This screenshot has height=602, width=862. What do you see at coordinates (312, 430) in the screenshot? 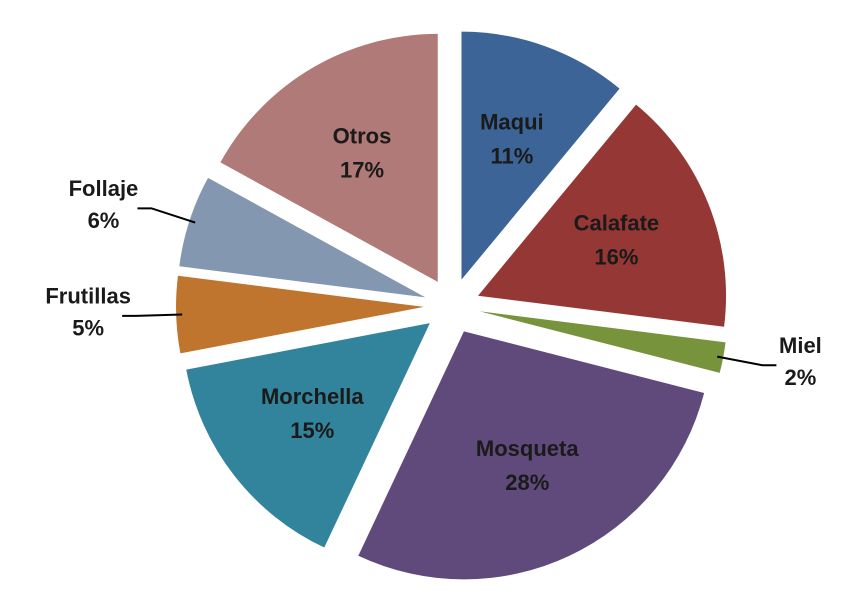
I see `slice-value: 15%` at bounding box center [312, 430].